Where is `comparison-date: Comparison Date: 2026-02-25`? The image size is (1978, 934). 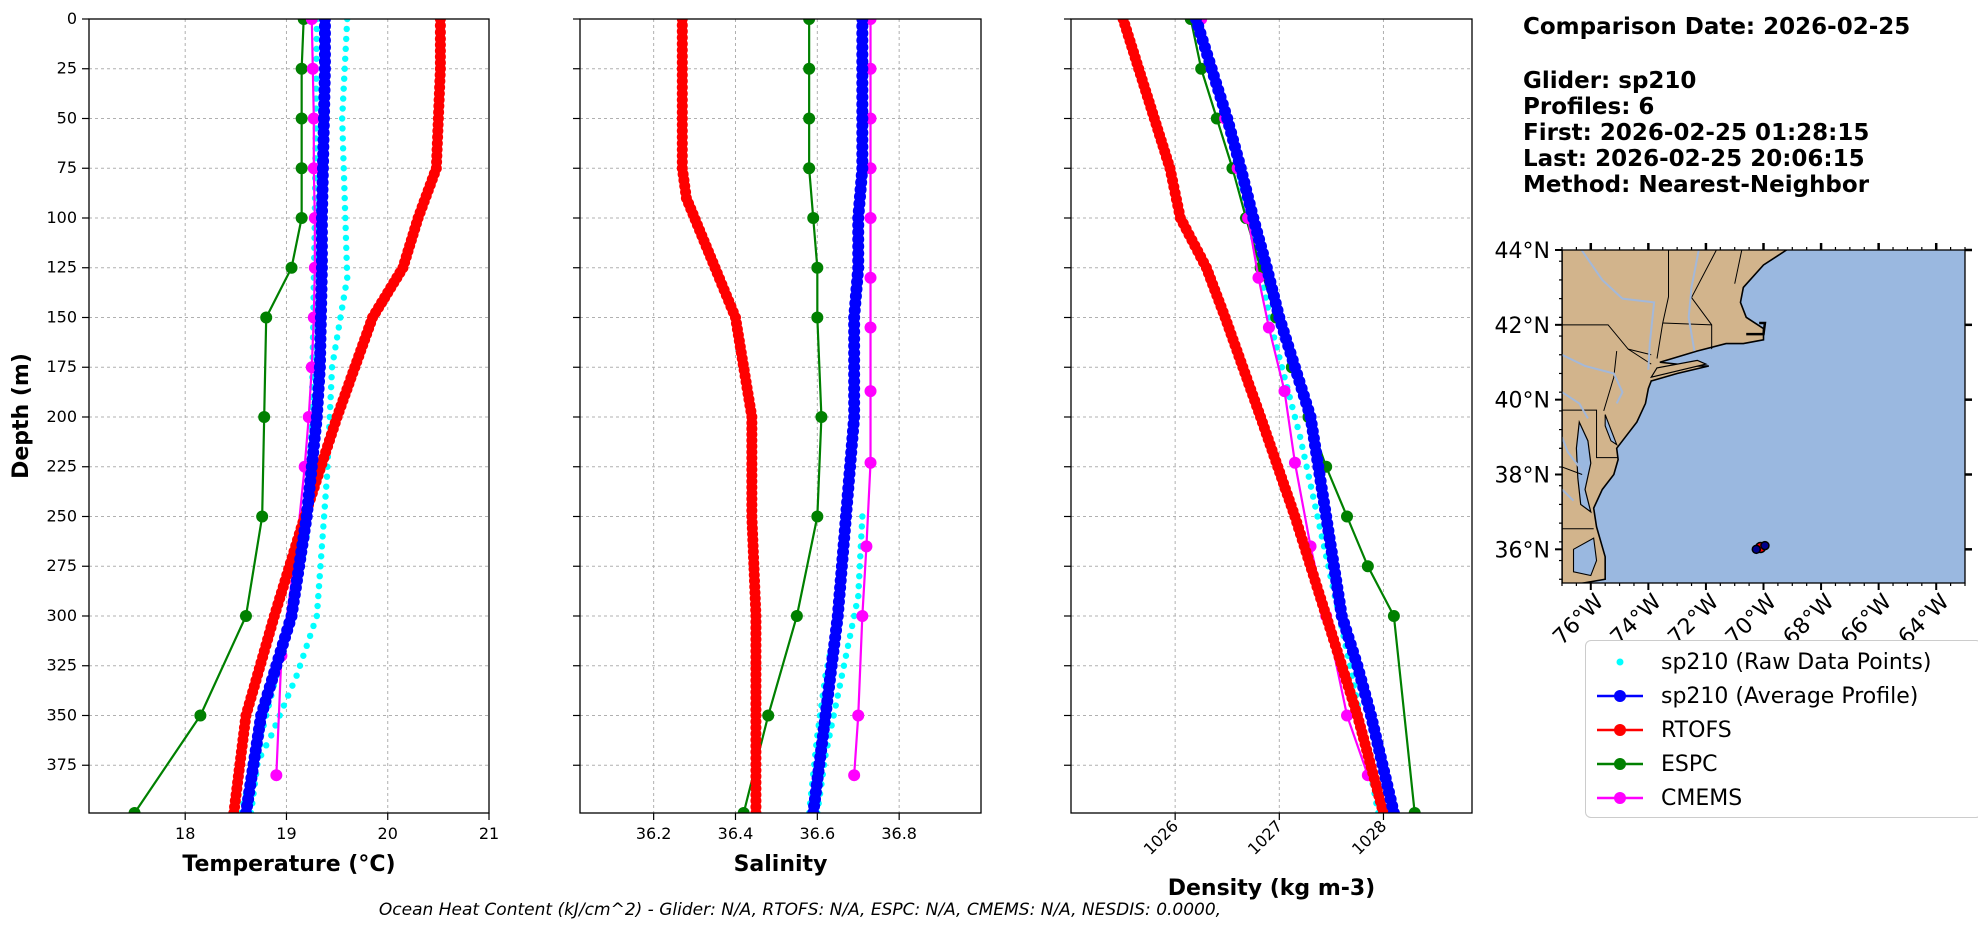
comparison-date: Comparison Date: 2026-02-25 is located at coordinates (1717, 27).